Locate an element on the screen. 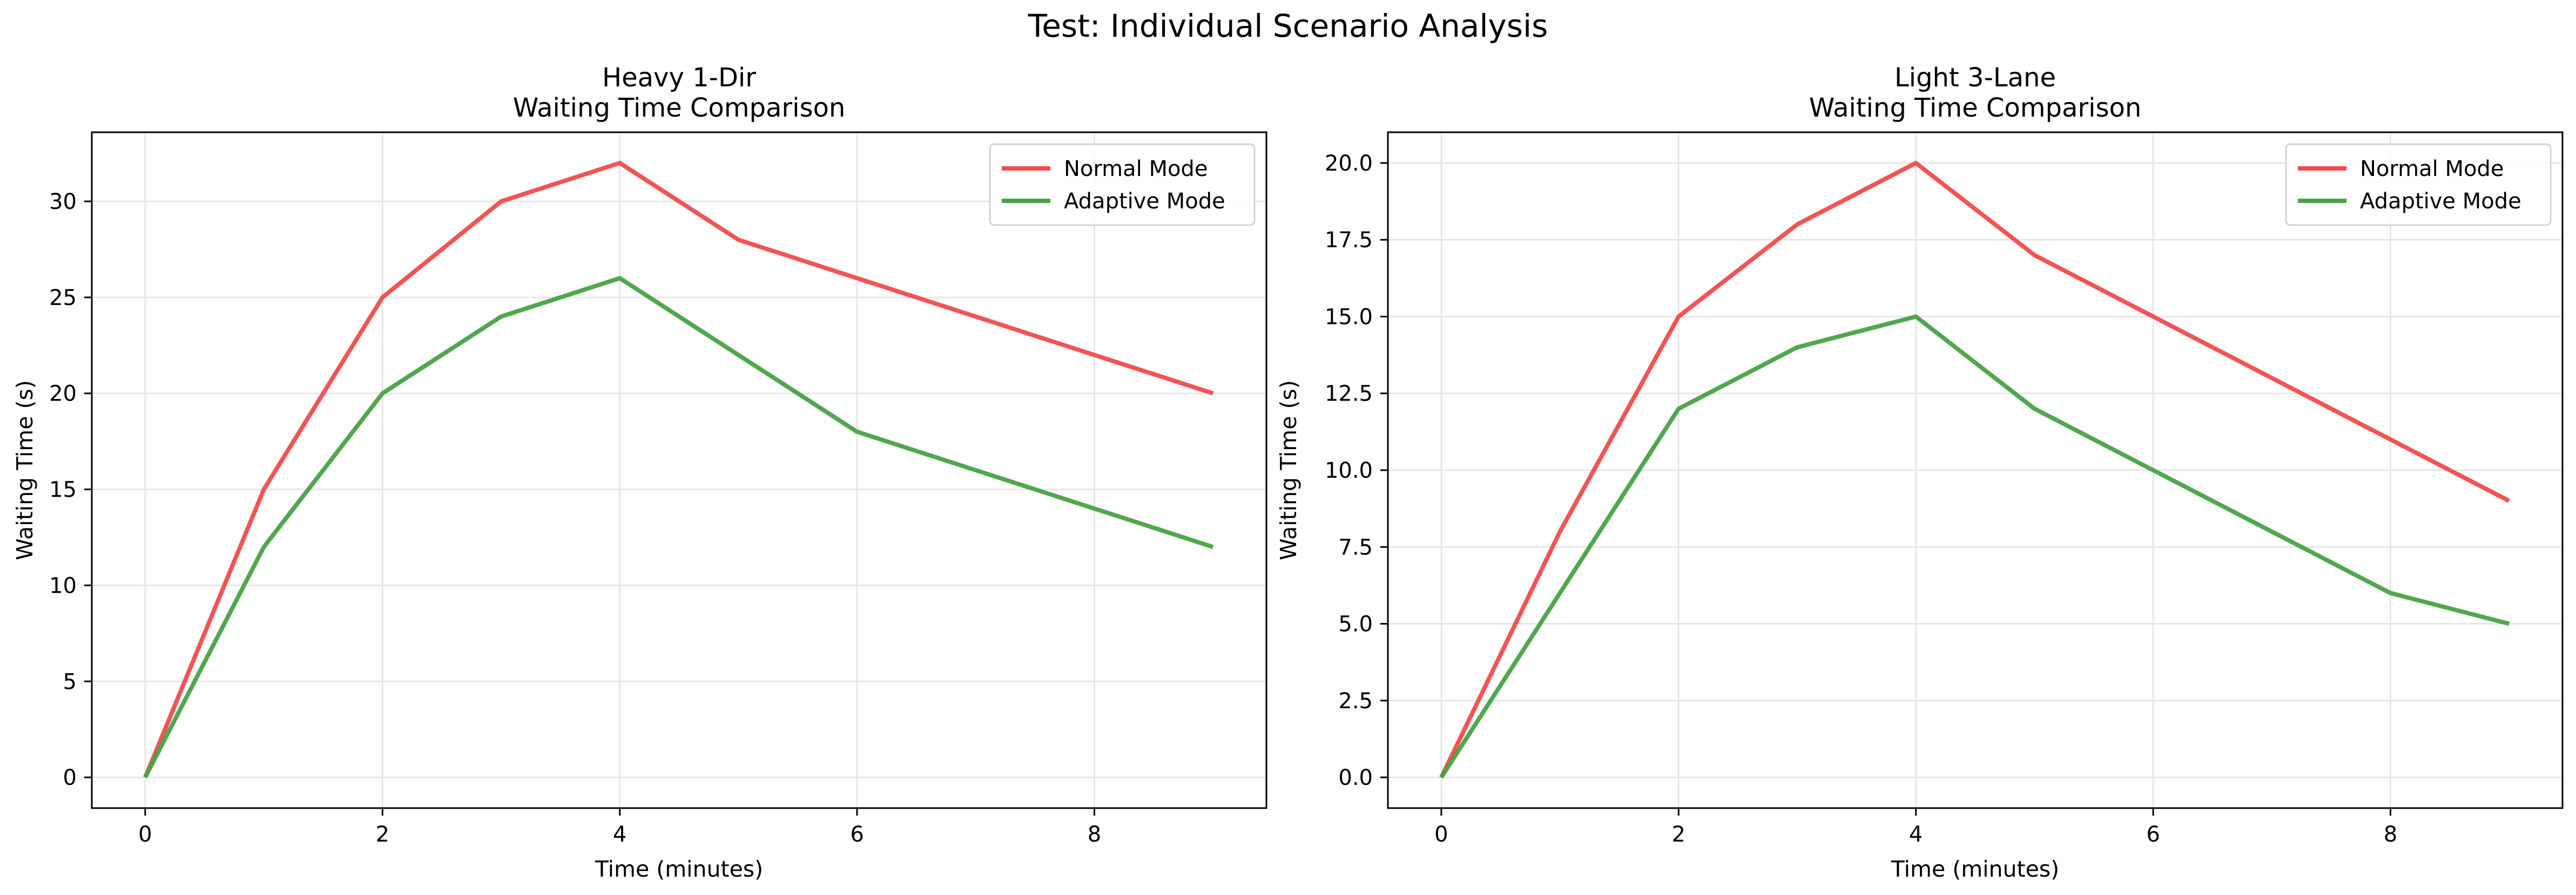  y-tick-label: 10 is located at coordinates (63, 585).